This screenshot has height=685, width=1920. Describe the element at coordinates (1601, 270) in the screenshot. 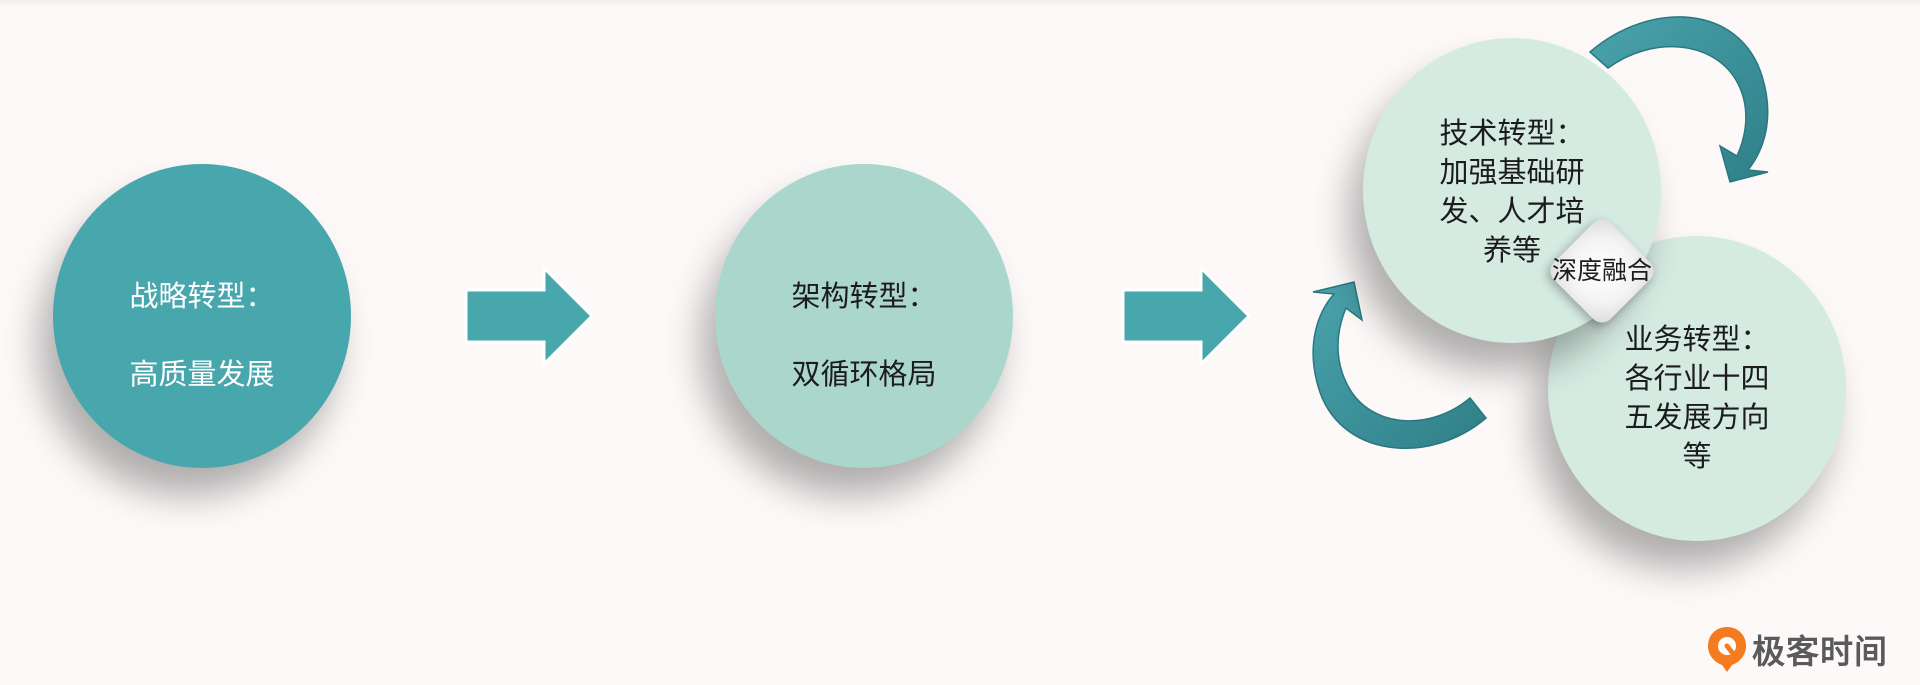

I see `merge-label: 深度融合` at that location.